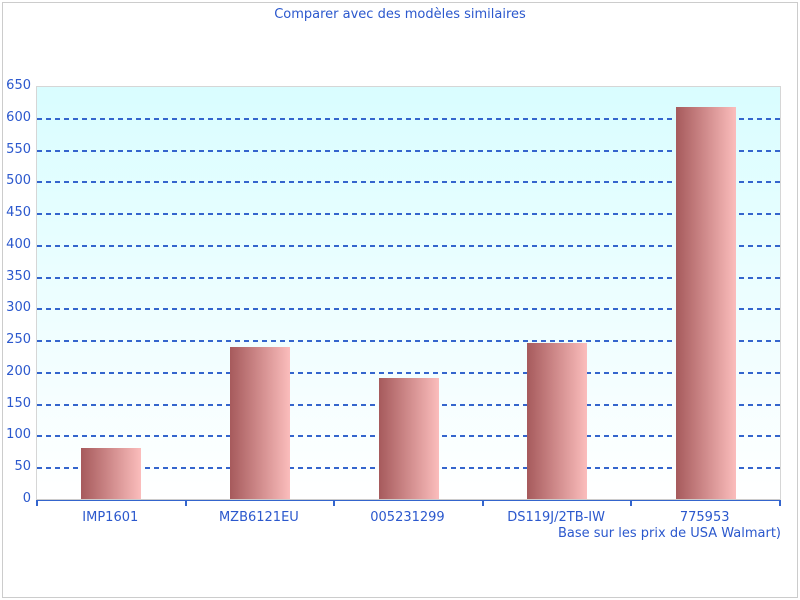 This screenshot has height=600, width=800. What do you see at coordinates (18, 308) in the screenshot?
I see `y-tick-label: 300` at bounding box center [18, 308].